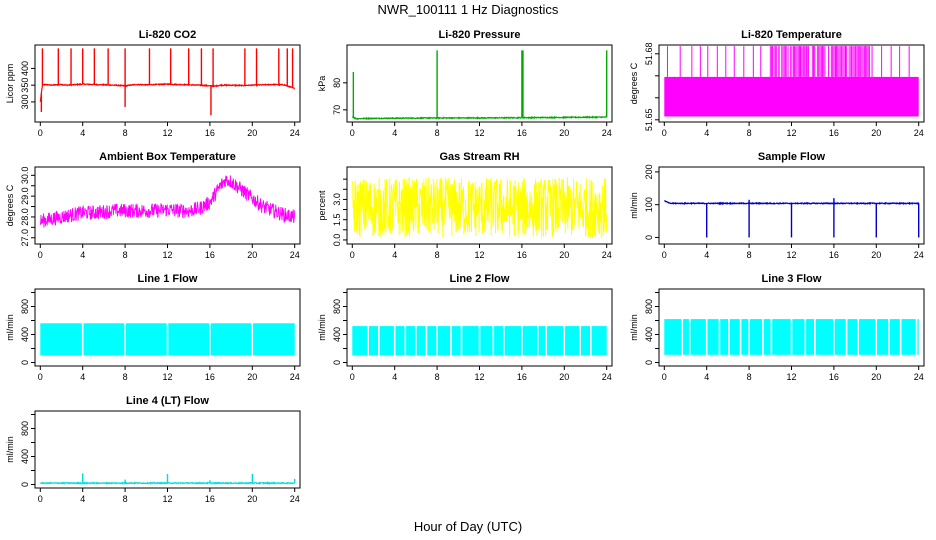 This screenshot has height=540, width=936. I want to click on figure-title: NWR_100111 1 Hz Diagnostics, so click(468, 9).